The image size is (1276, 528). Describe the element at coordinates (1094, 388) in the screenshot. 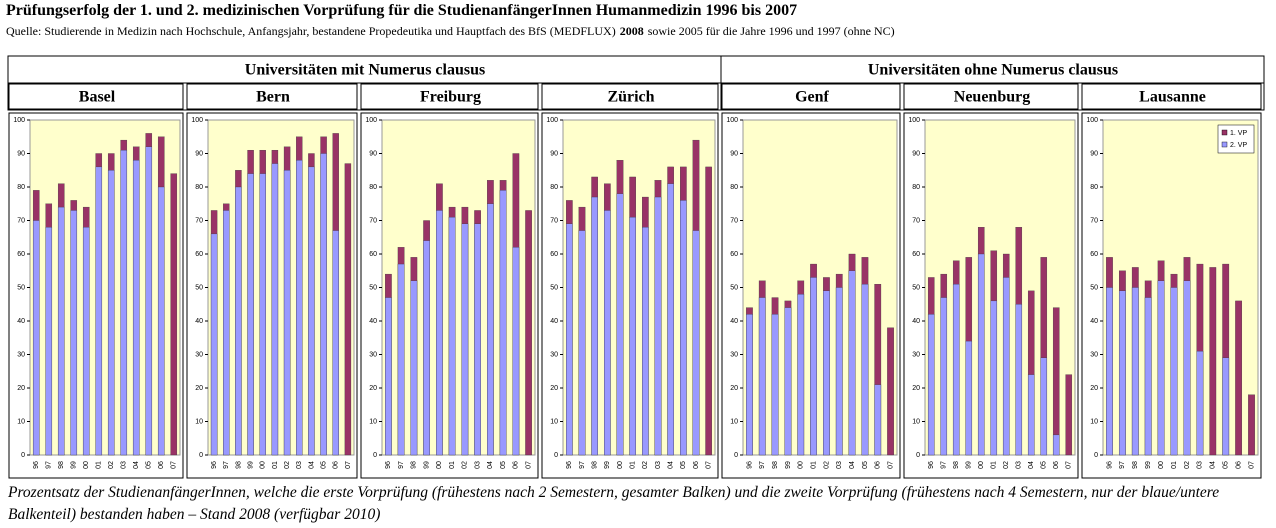

I see `y-tick-label: 20` at that location.